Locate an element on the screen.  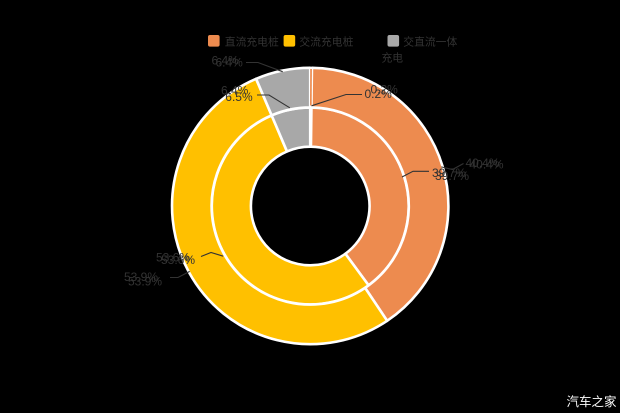
svg-text: 直流充电桩 is located at coordinates (252, 42).